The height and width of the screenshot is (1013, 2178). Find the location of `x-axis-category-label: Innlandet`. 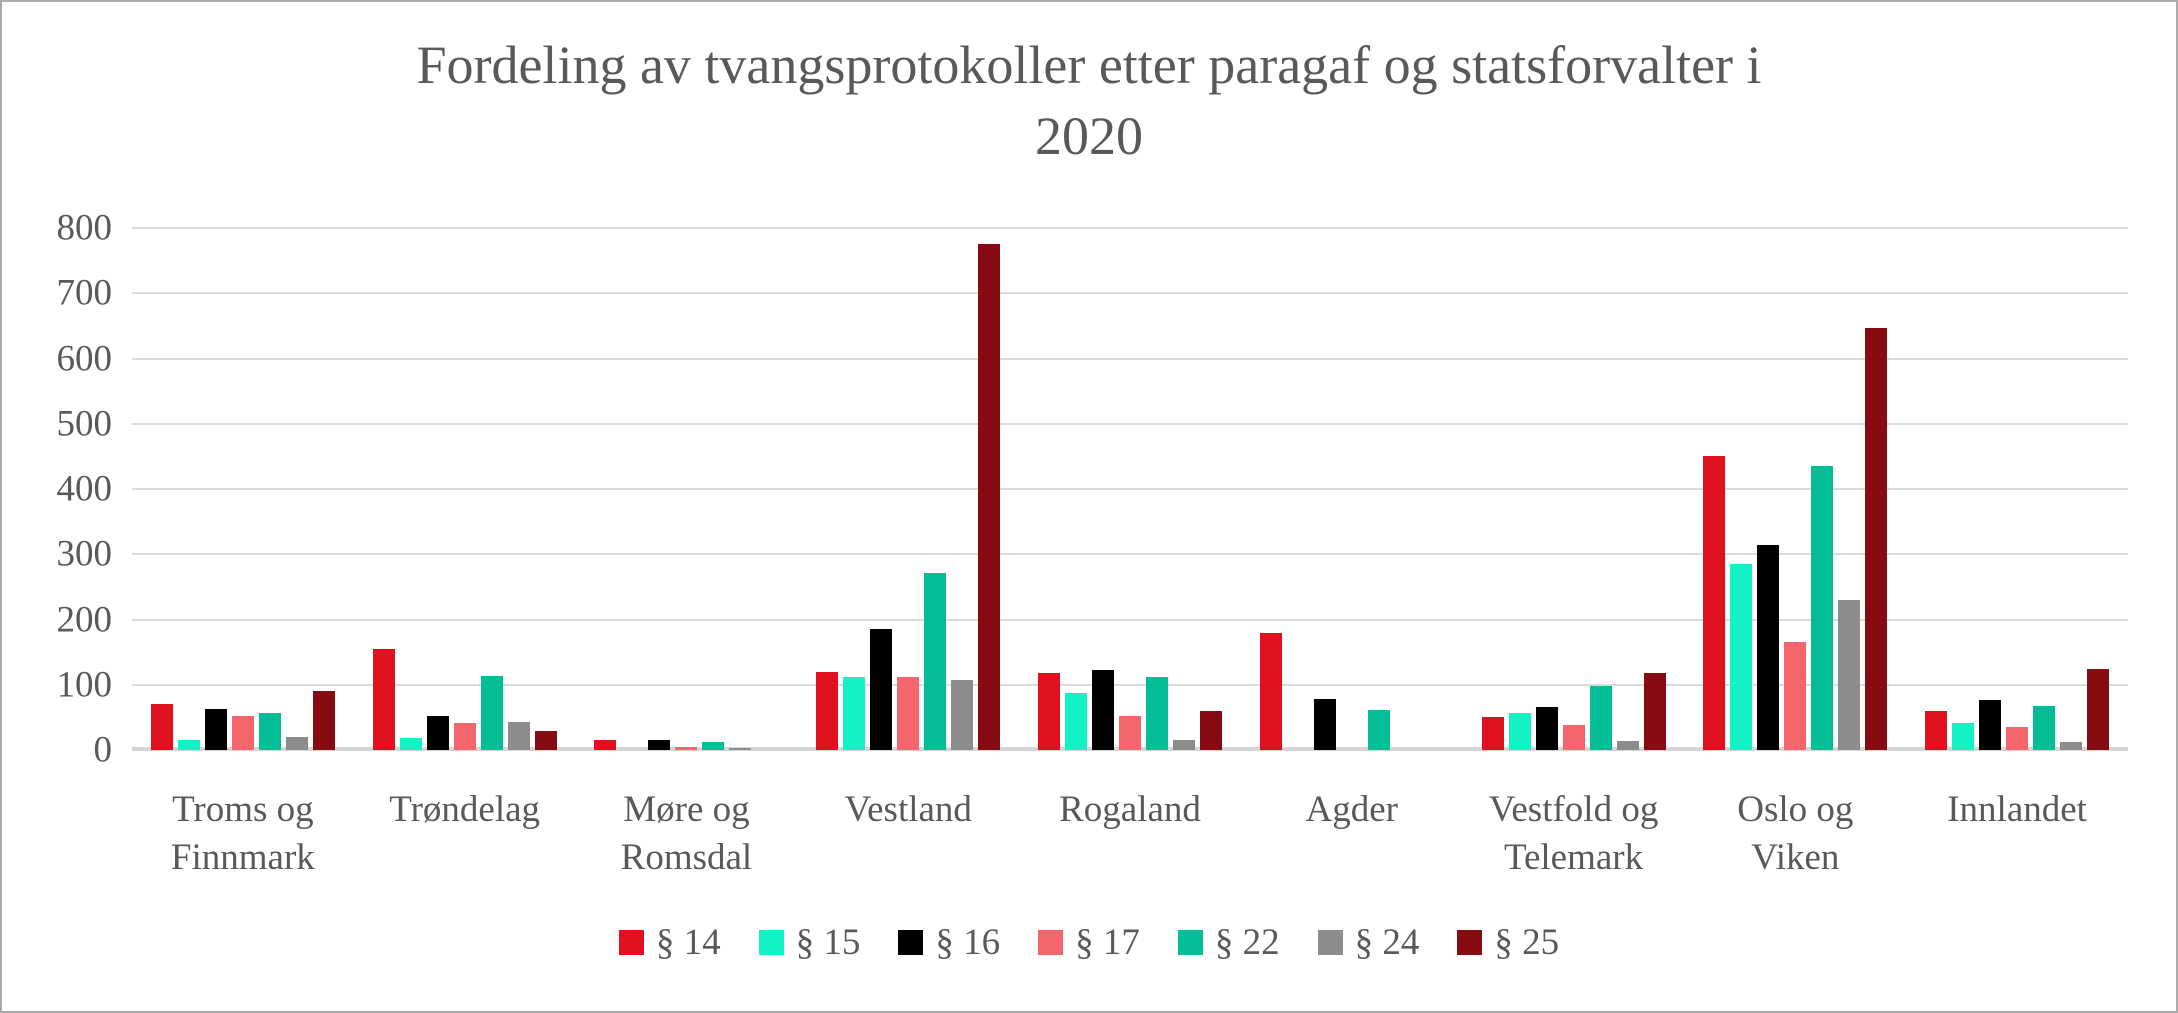

x-axis-category-label: Innlandet is located at coordinates (2017, 809).